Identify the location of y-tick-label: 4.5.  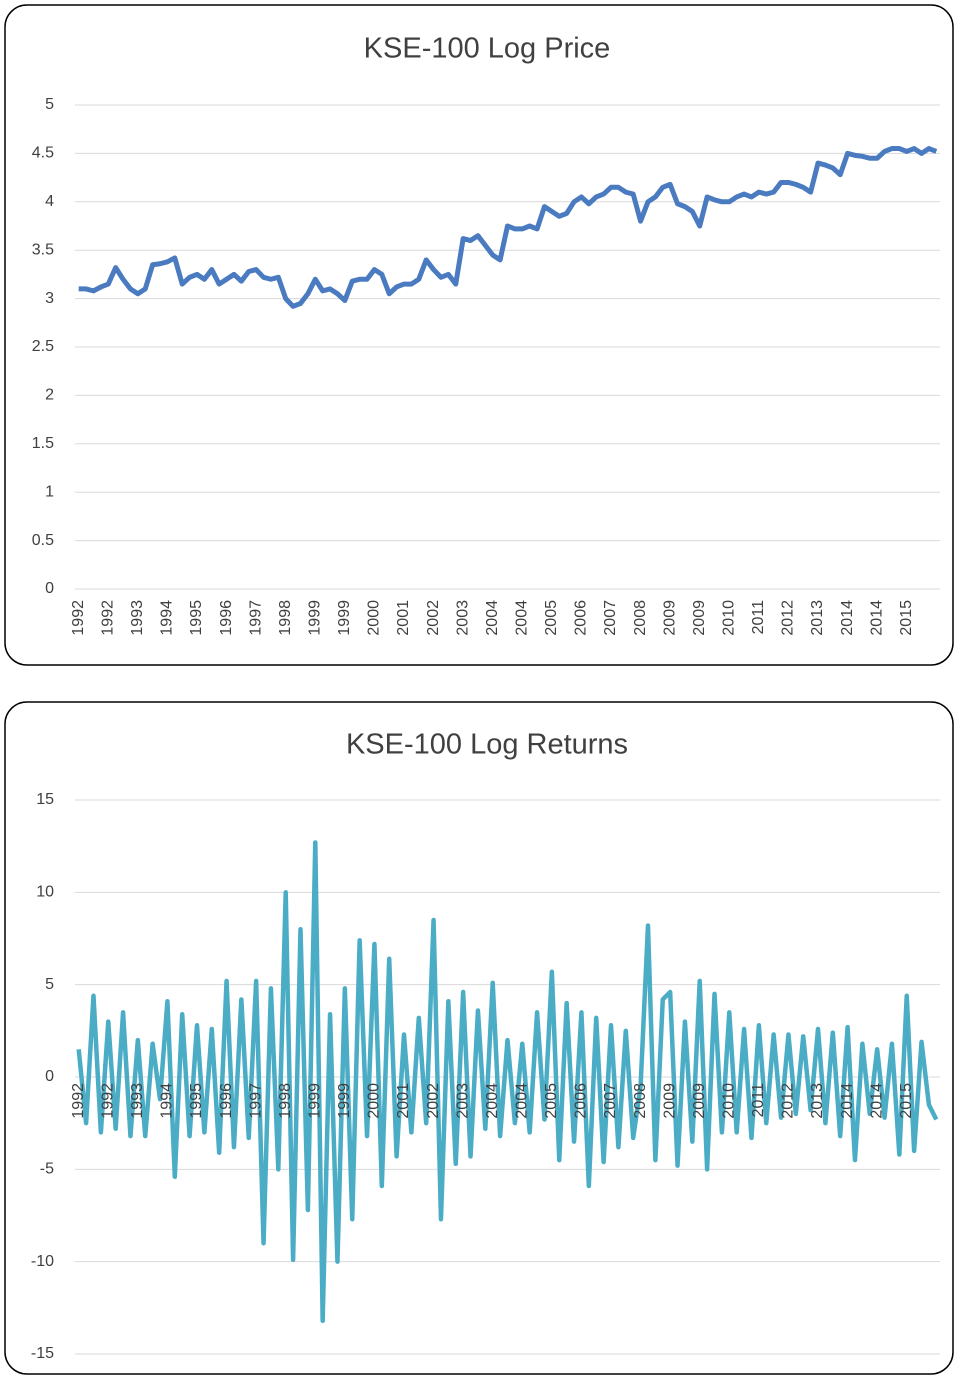
(43, 153).